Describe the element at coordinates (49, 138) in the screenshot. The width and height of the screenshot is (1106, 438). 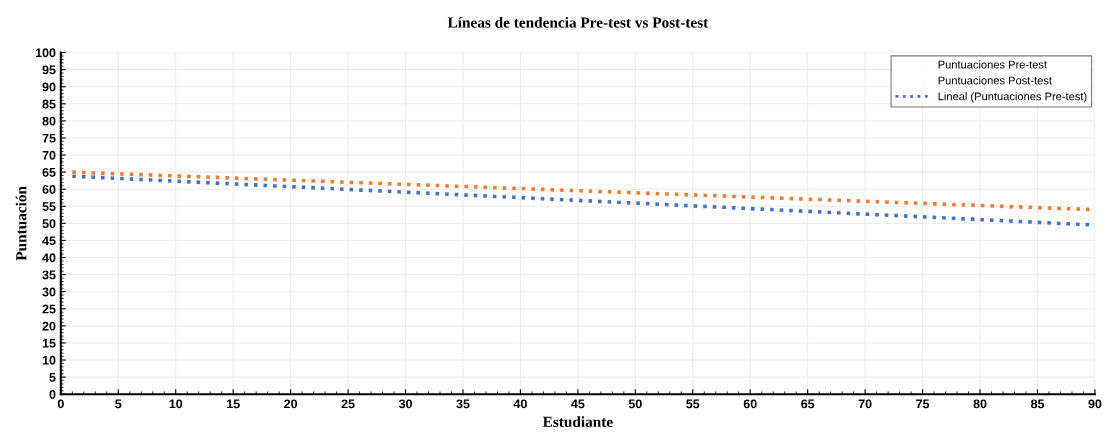
I see `y-tick-label: 75` at that location.